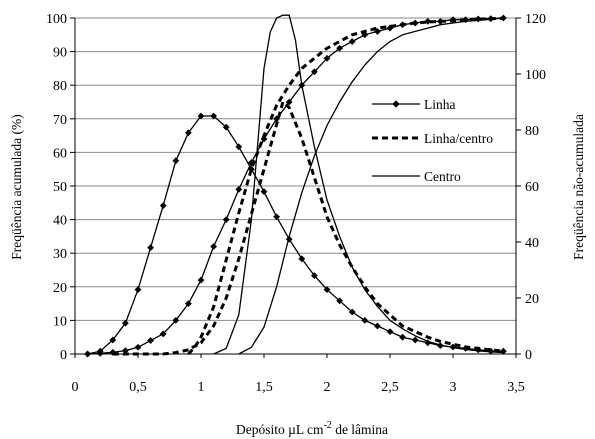 The height and width of the screenshot is (439, 595). I want to click on x-tick-label: 1, so click(201, 387).